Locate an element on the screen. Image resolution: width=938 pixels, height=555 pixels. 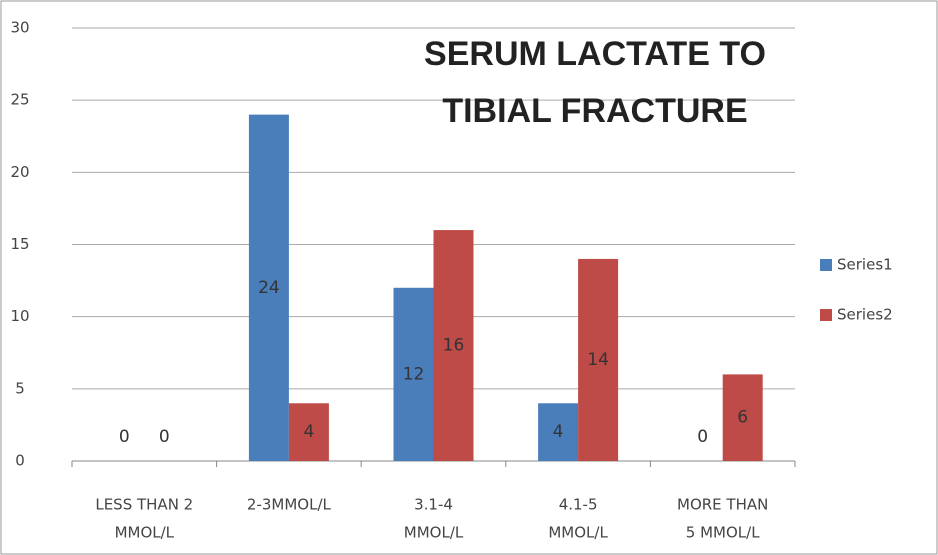
chart-title: SERUM LACTATE TO is located at coordinates (595, 54).